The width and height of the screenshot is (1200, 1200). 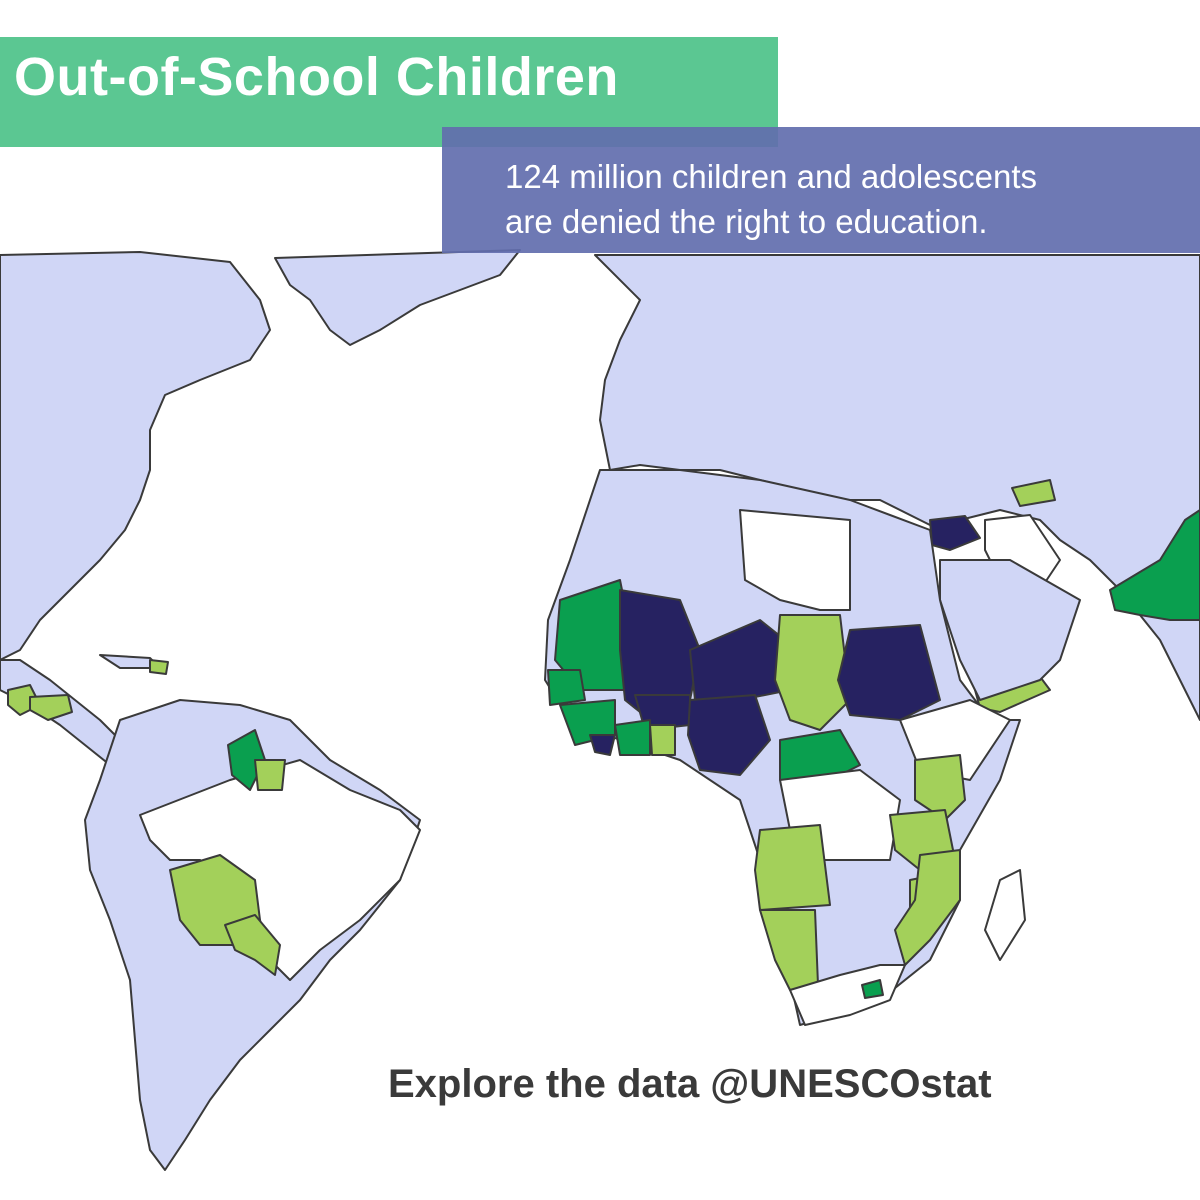 What do you see at coordinates (632, 737) in the screenshot?
I see `map-region-cote-divoire` at bounding box center [632, 737].